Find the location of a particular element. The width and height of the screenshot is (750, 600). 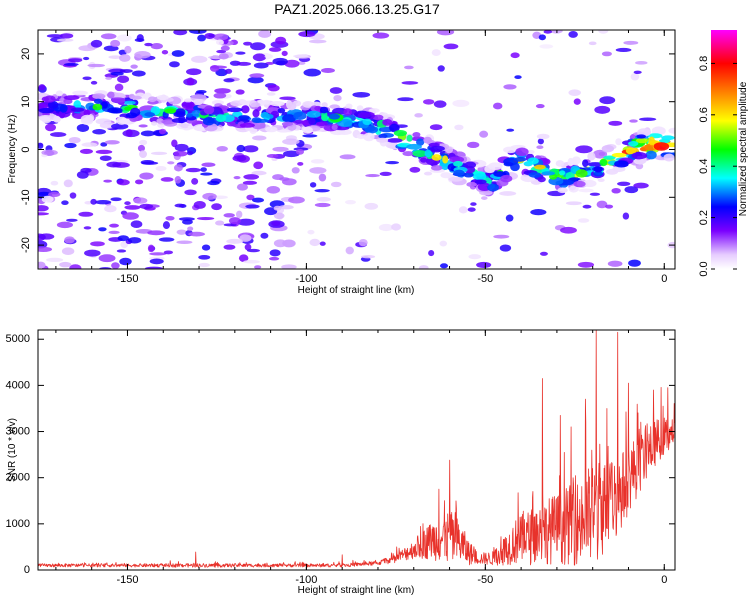

colorbar-axis: 0.0 0.2 0.4 0.6 0.8 is located at coordinates (717, 166).